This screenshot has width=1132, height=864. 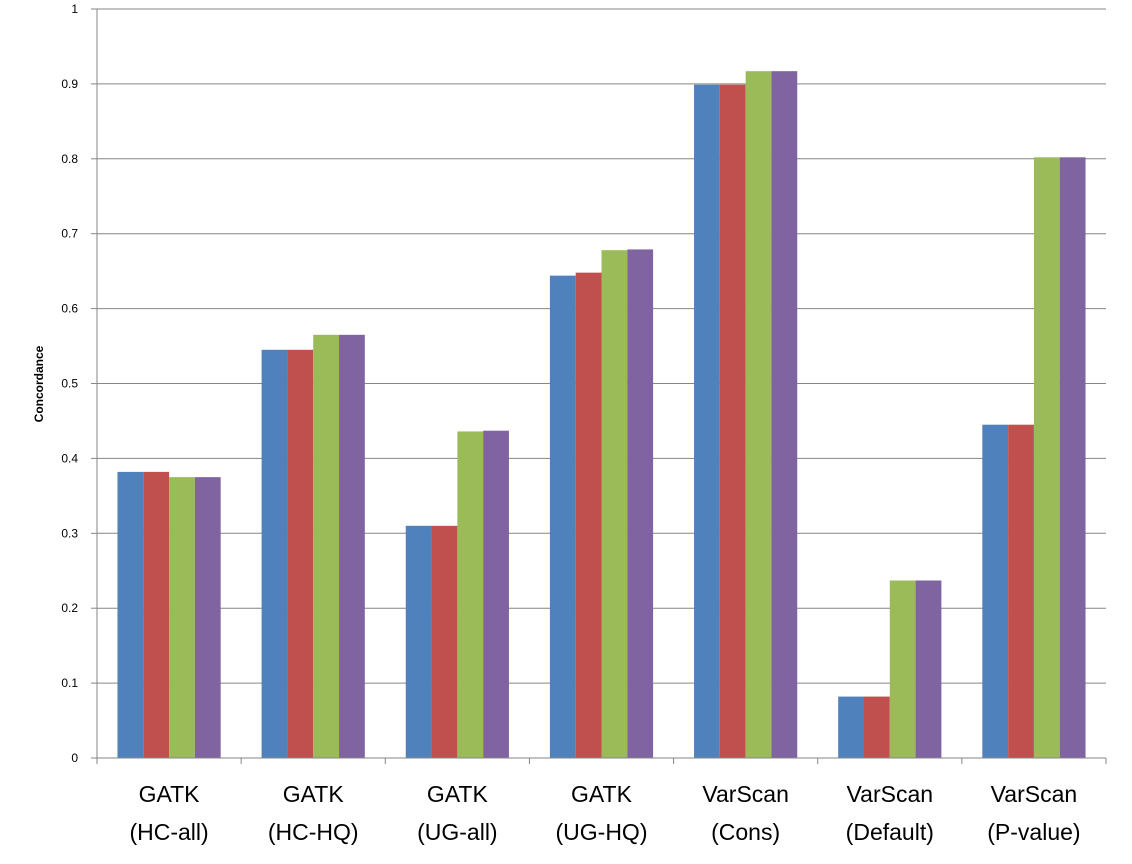 What do you see at coordinates (168, 832) in the screenshot?
I see `x-tick-label: (HC-all)` at bounding box center [168, 832].